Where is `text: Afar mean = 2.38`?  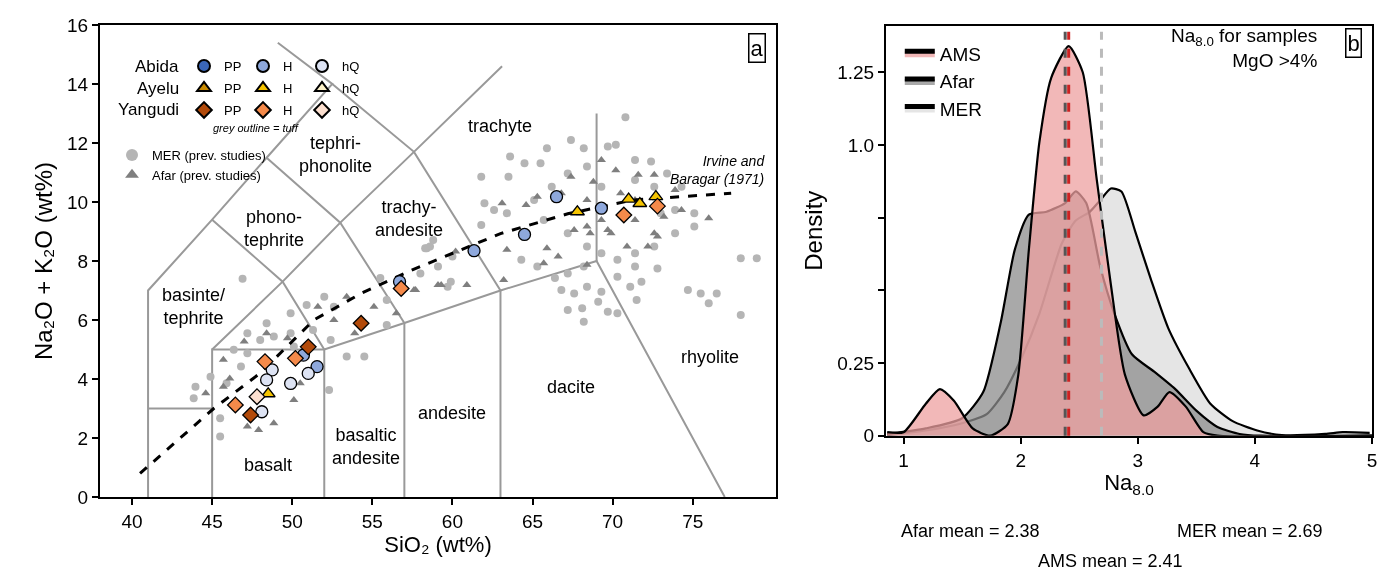 text: Afar mean = 2.38 is located at coordinates (970, 531).